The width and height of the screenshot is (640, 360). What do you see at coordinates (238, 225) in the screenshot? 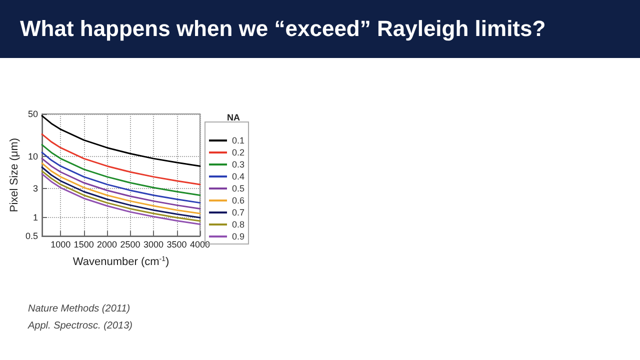
I see `legend-label: 0.8` at bounding box center [238, 225].